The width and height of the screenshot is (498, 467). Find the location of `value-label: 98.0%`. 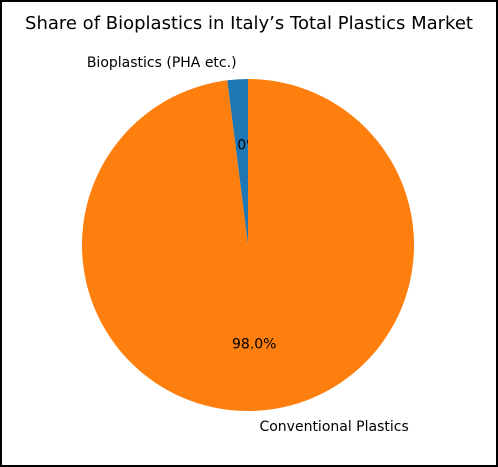

value-label: 98.0% is located at coordinates (254, 344).